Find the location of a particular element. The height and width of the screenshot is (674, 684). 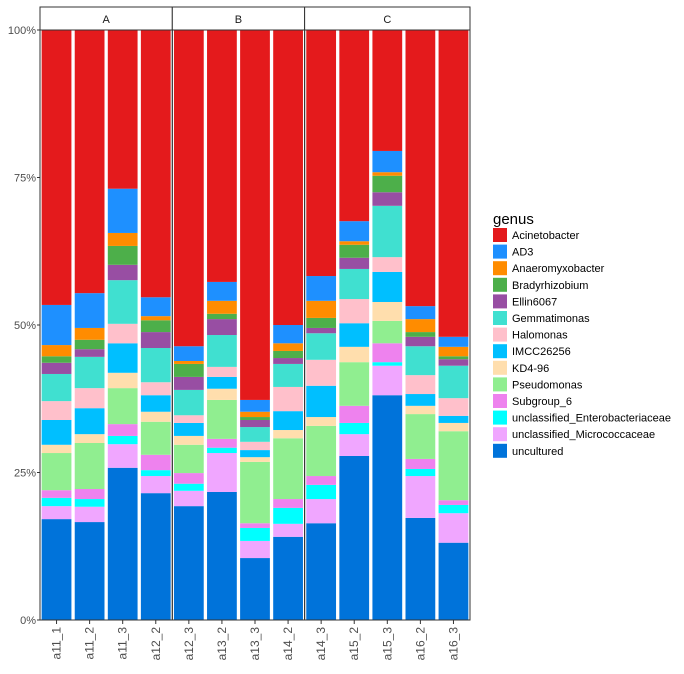

legend-label: unclassified_Micrococcaceae is located at coordinates (583, 435).